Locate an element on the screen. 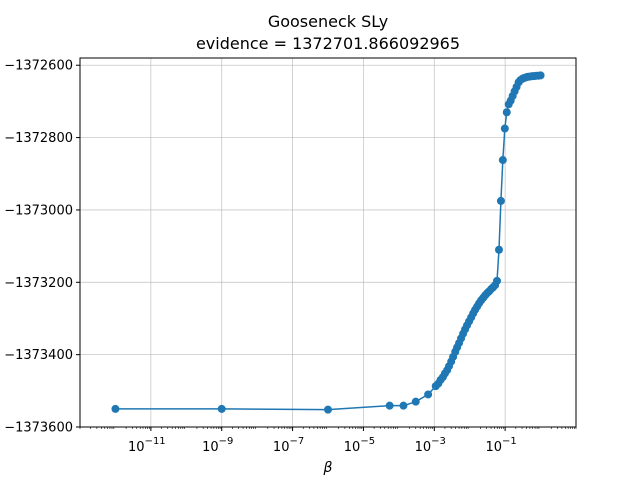 The height and width of the screenshot is (480, 640). x-tick-exponent: −7 is located at coordinates (296, 441).